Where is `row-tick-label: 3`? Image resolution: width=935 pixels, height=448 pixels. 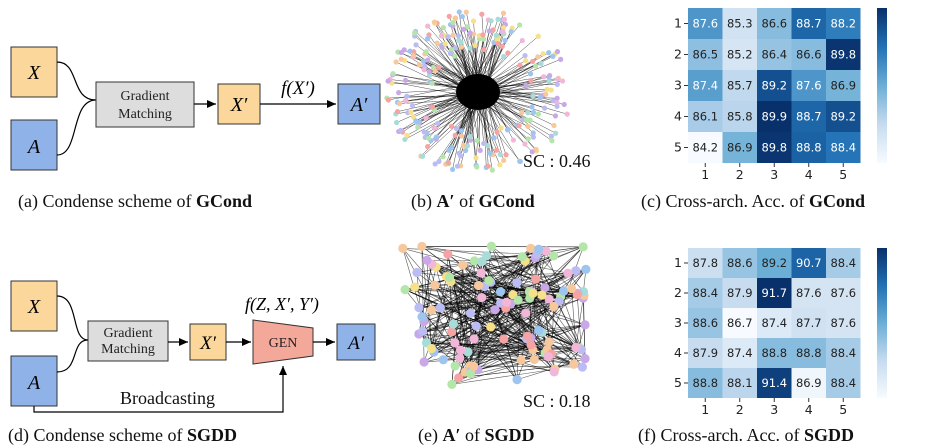 row-tick-label: 3 is located at coordinates (678, 322).